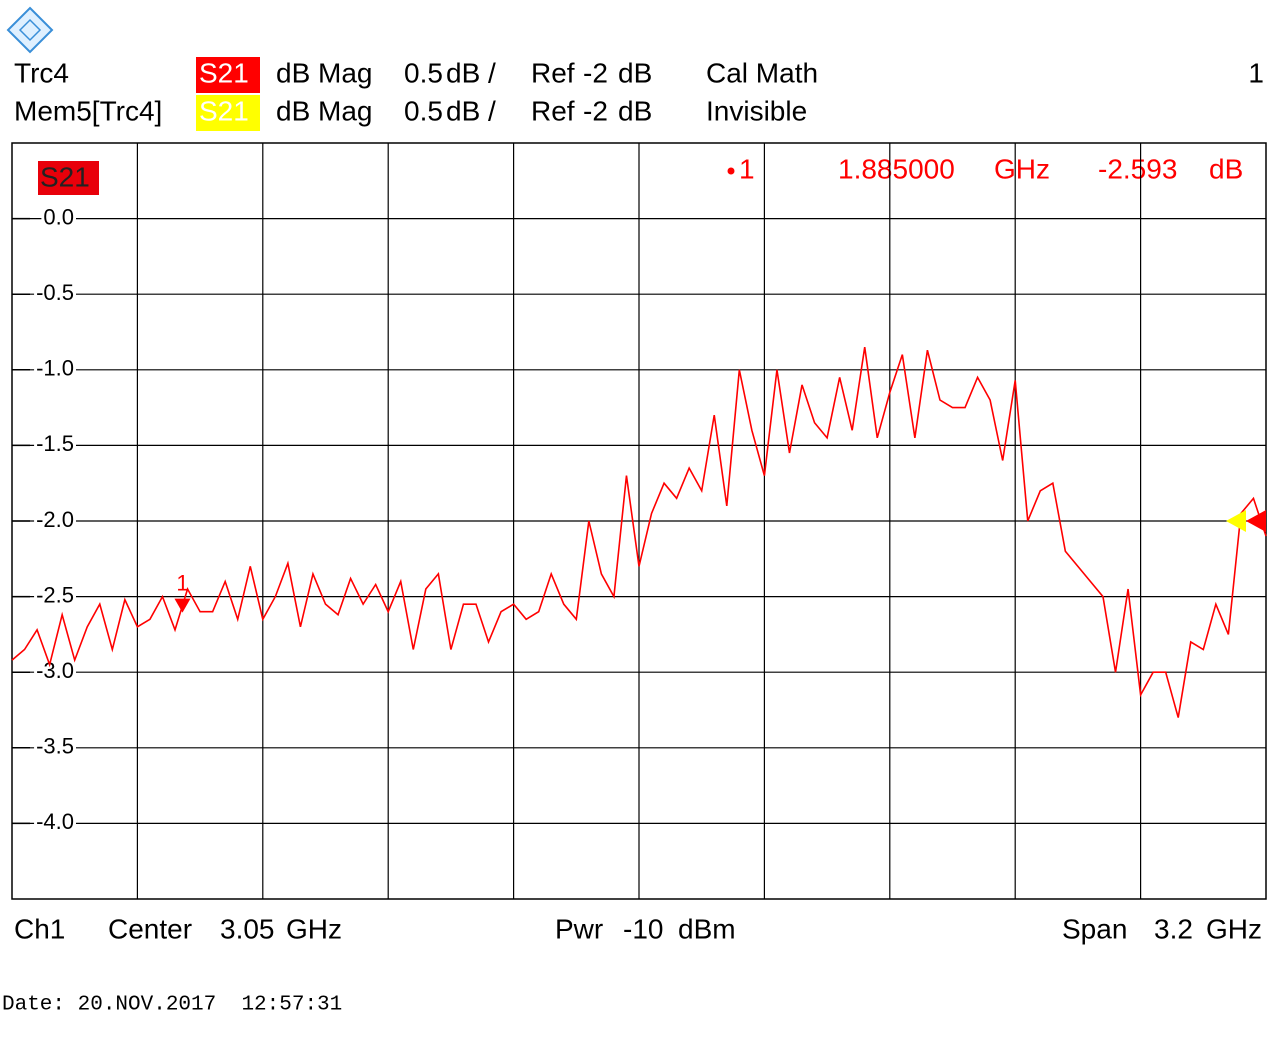 The height and width of the screenshot is (1052, 1278). What do you see at coordinates (896, 168) in the screenshot?
I see `marker-x: 1.885000` at bounding box center [896, 168].